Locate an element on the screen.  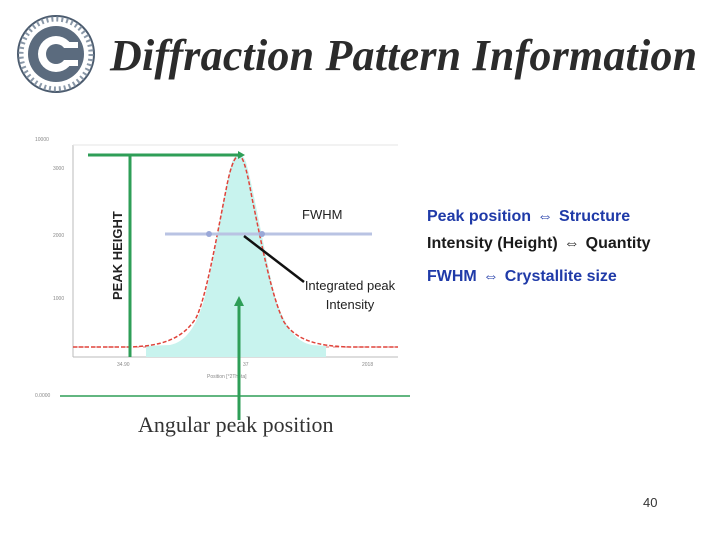
page-number: 40 is located at coordinates (650, 502).